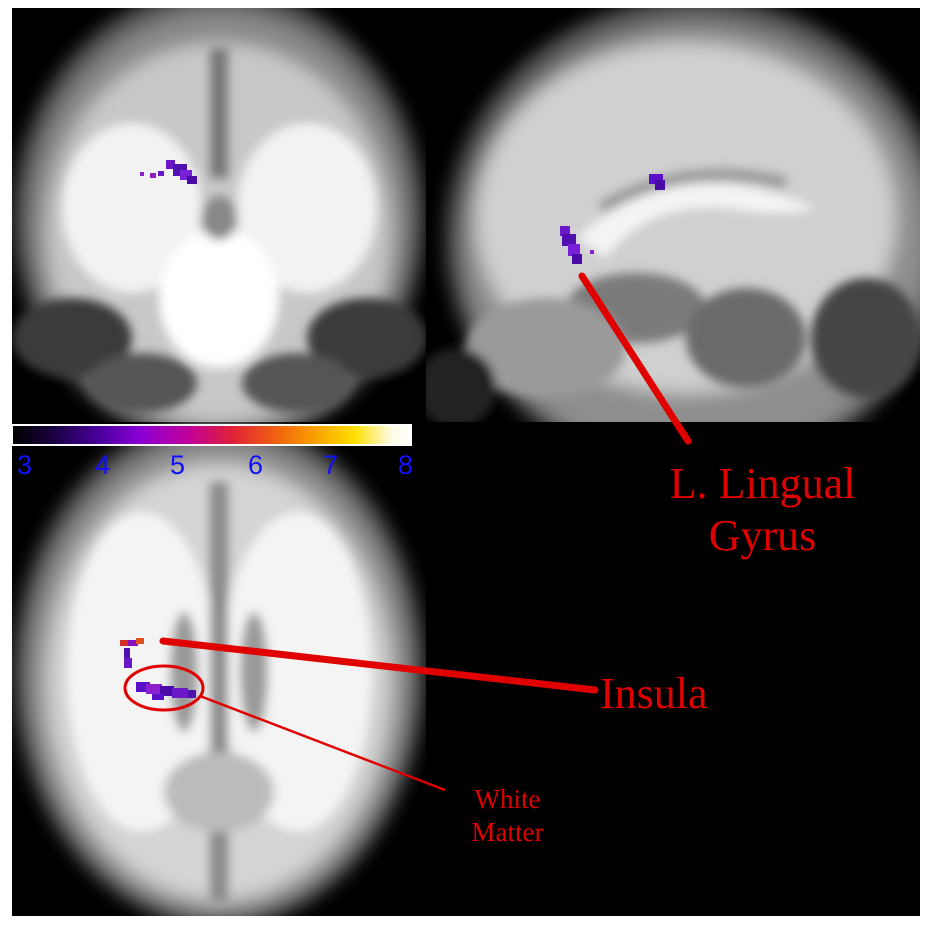 This screenshot has height=931, width=929. I want to click on white-matter-label: White Matter, so click(507, 816).